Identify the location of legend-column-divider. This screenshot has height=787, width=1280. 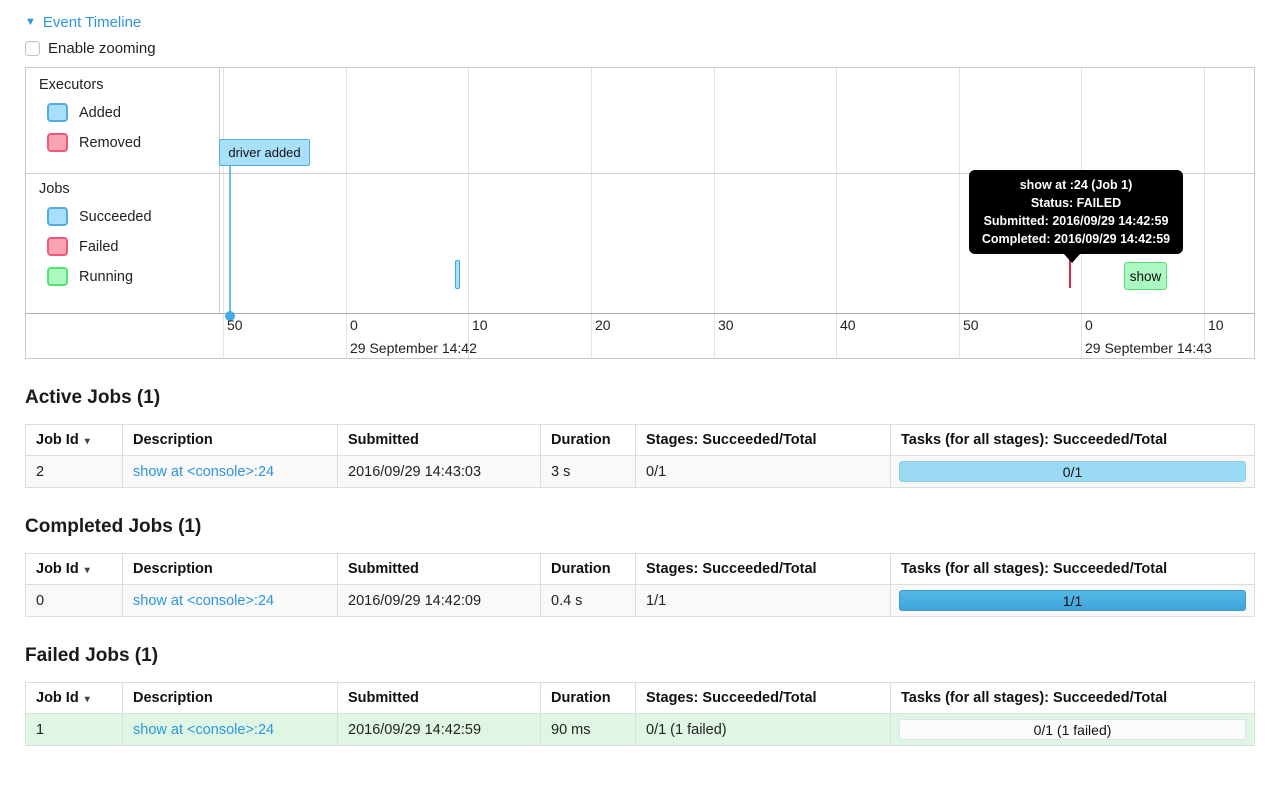
(219, 190).